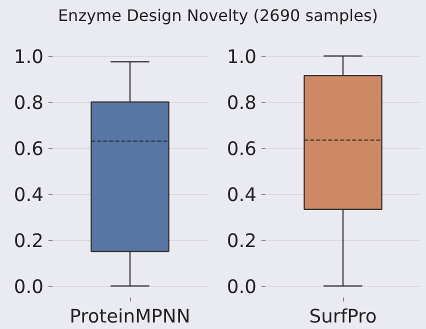  What do you see at coordinates (130, 317) in the screenshot?
I see `x-tick-label: ProteinMPNN` at bounding box center [130, 317].